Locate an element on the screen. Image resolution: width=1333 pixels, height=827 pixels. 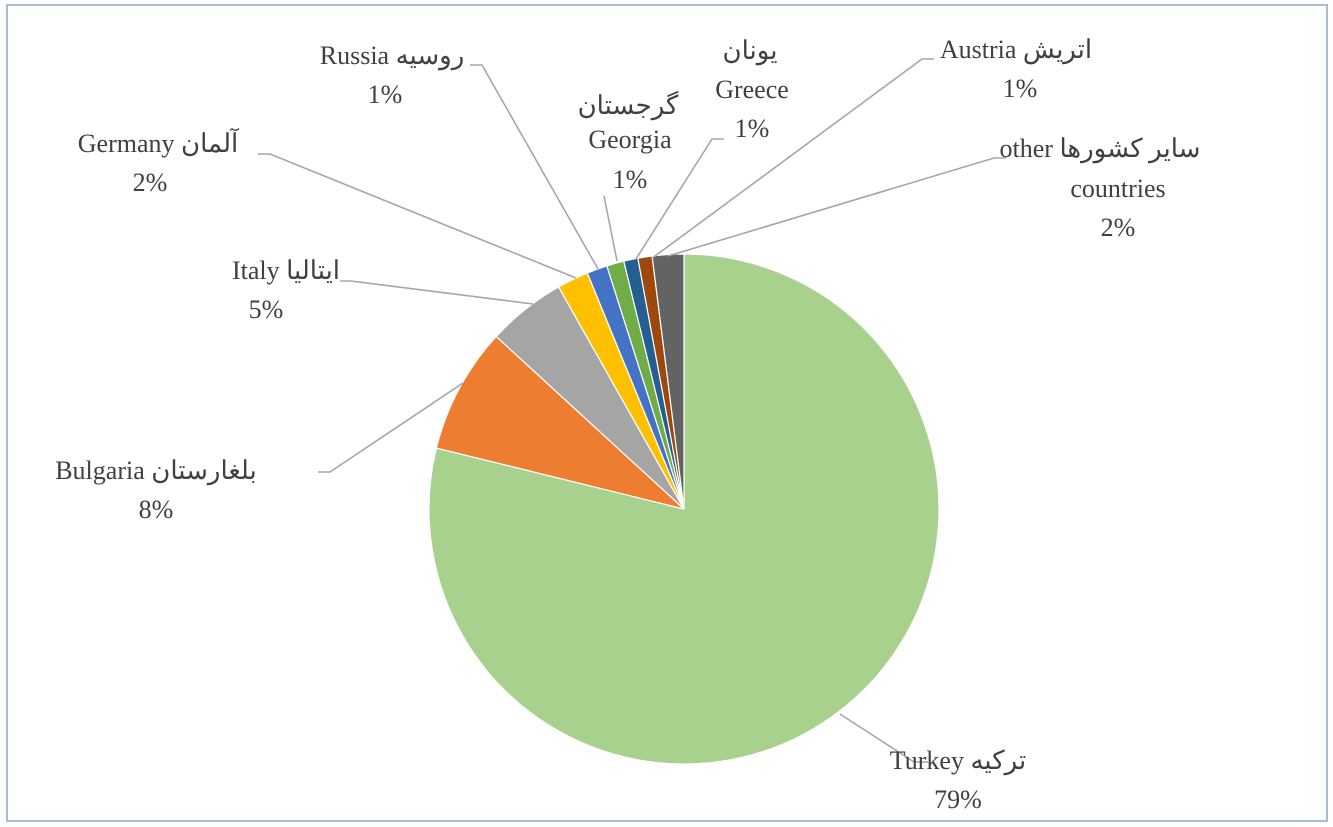
data-label-greece-line1: یونان is located at coordinates (750, 51).